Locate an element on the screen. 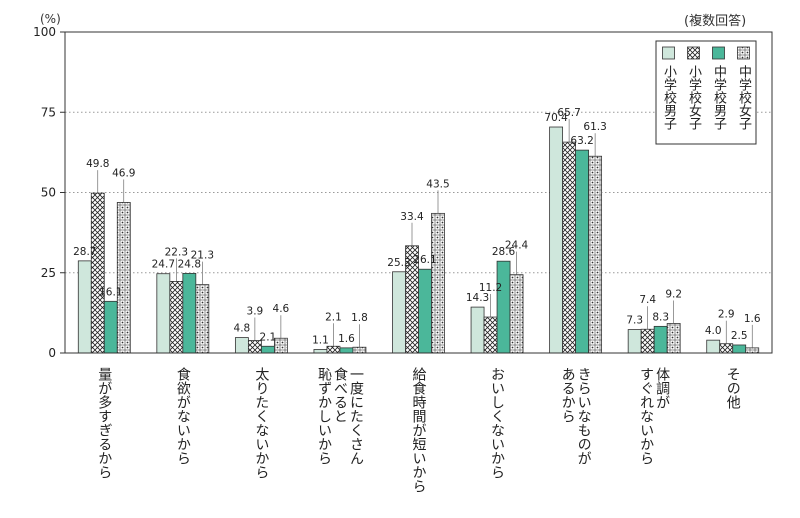  y-tick-label: 25 is located at coordinates (48, 273).